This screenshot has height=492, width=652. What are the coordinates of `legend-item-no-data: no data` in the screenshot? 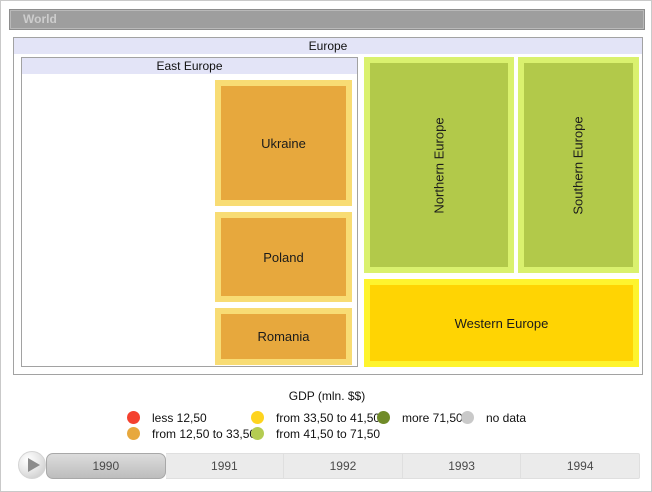 It's located at (493, 417).